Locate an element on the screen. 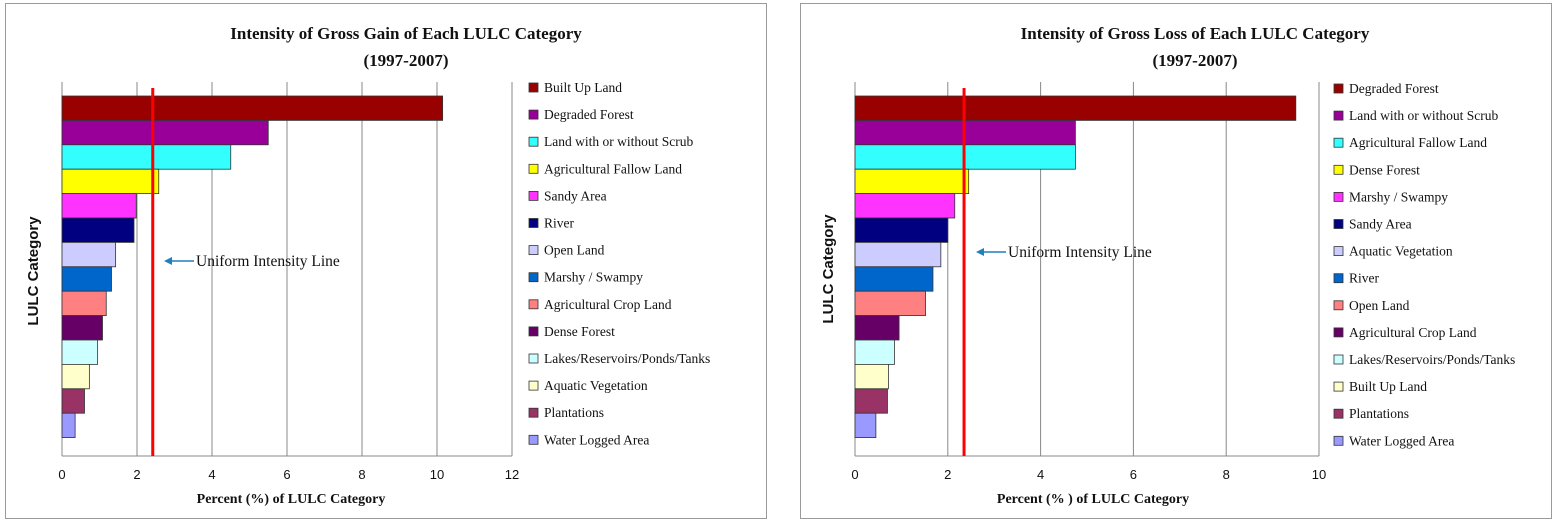  legend-label: Sandy Area is located at coordinates (575, 195).